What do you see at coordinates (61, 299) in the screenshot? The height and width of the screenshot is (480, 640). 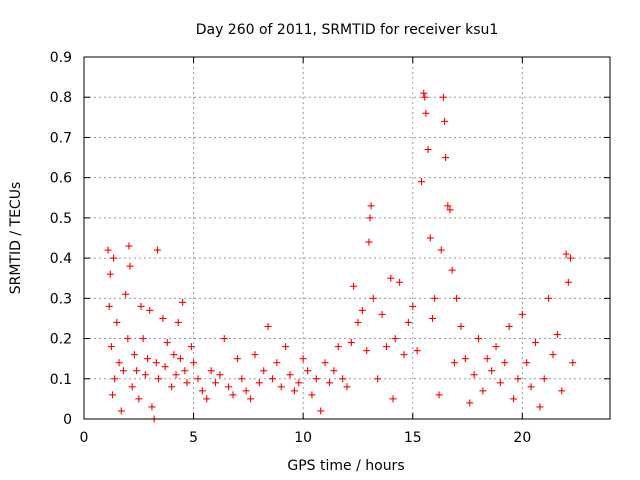 I see `y-tick-label-0-3: 0.3` at bounding box center [61, 299].